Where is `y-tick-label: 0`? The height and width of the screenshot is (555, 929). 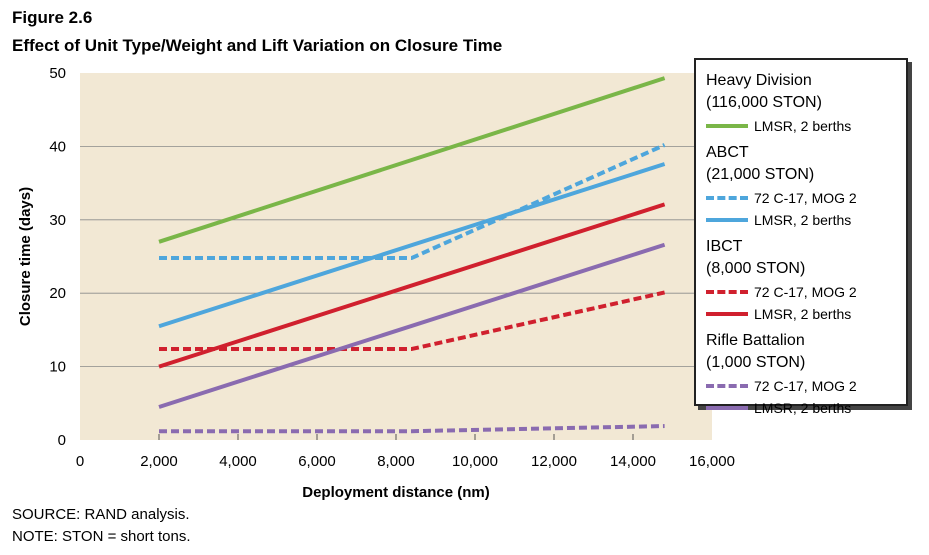
y-tick-label: 0 is located at coordinates (62, 440).